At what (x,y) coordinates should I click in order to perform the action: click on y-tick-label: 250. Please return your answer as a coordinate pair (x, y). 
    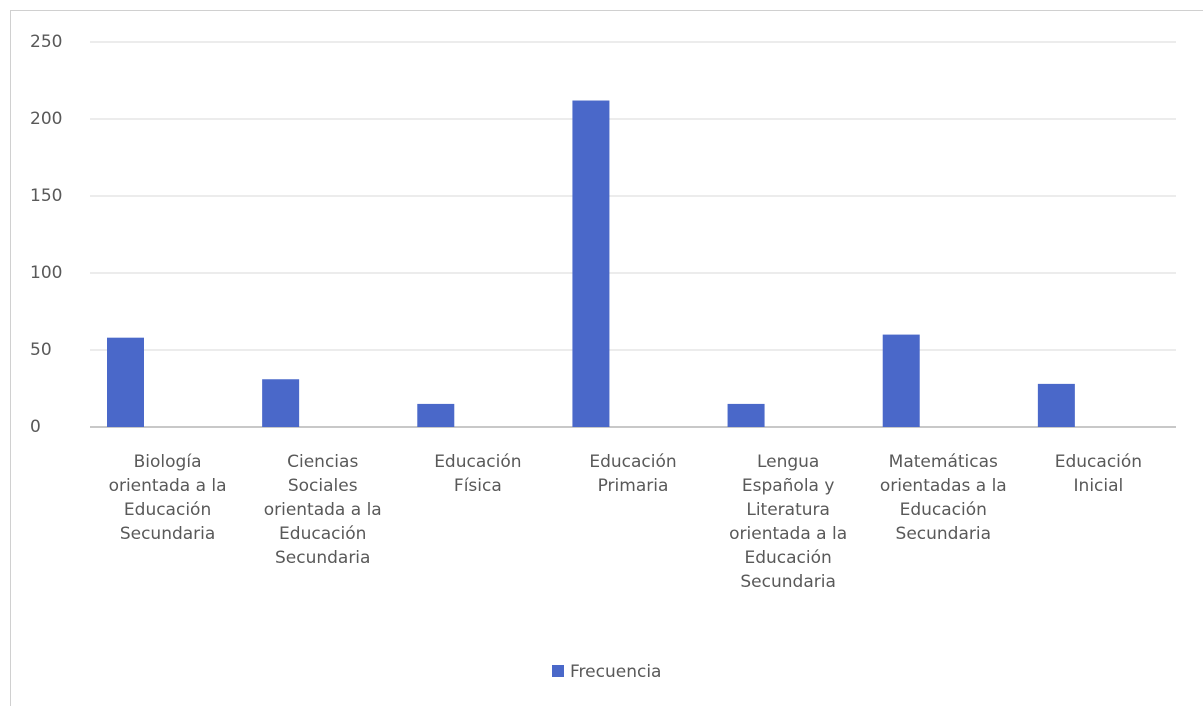
    Looking at the image, I should click on (46, 42).